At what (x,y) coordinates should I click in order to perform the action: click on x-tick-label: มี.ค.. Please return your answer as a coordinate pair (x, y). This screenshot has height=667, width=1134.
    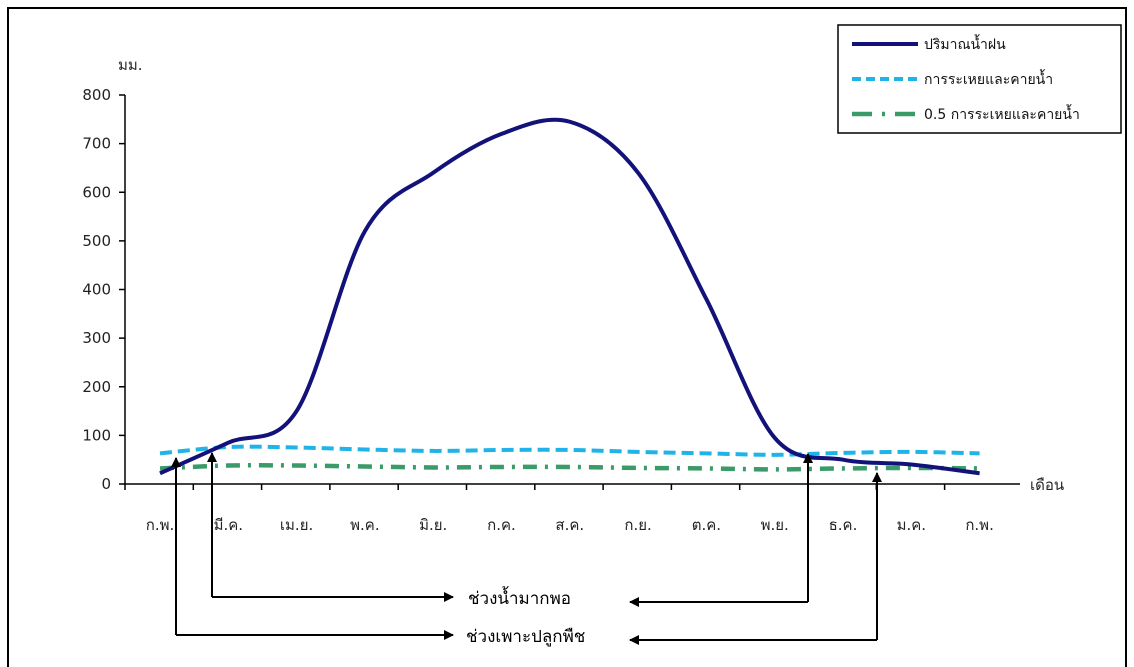
    Looking at the image, I should click on (228, 525).